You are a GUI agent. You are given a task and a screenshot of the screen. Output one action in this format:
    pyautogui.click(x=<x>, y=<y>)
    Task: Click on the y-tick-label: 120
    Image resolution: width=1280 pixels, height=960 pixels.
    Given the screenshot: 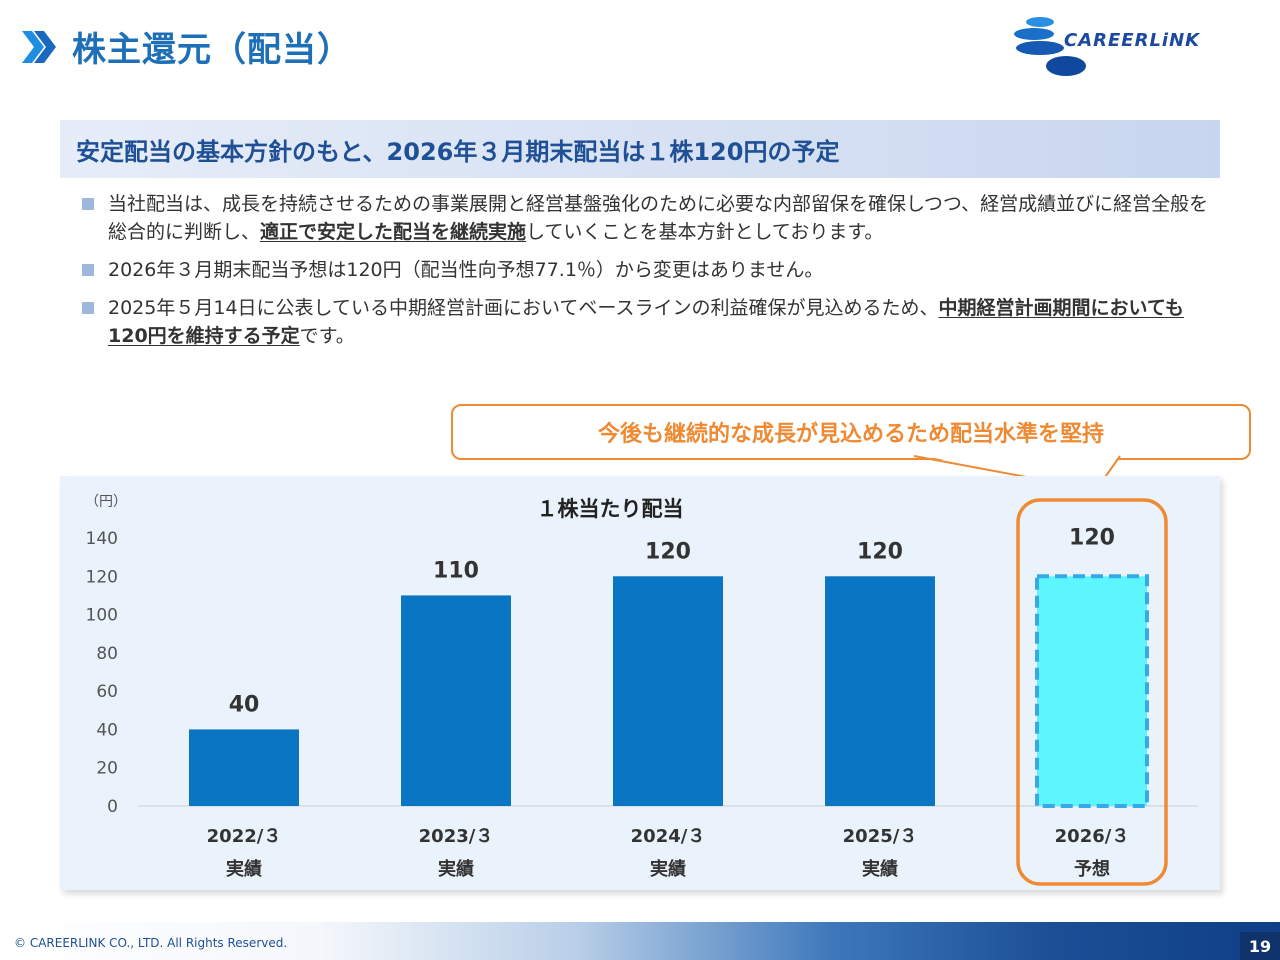 What is the action you would take?
    pyautogui.click(x=102, y=577)
    